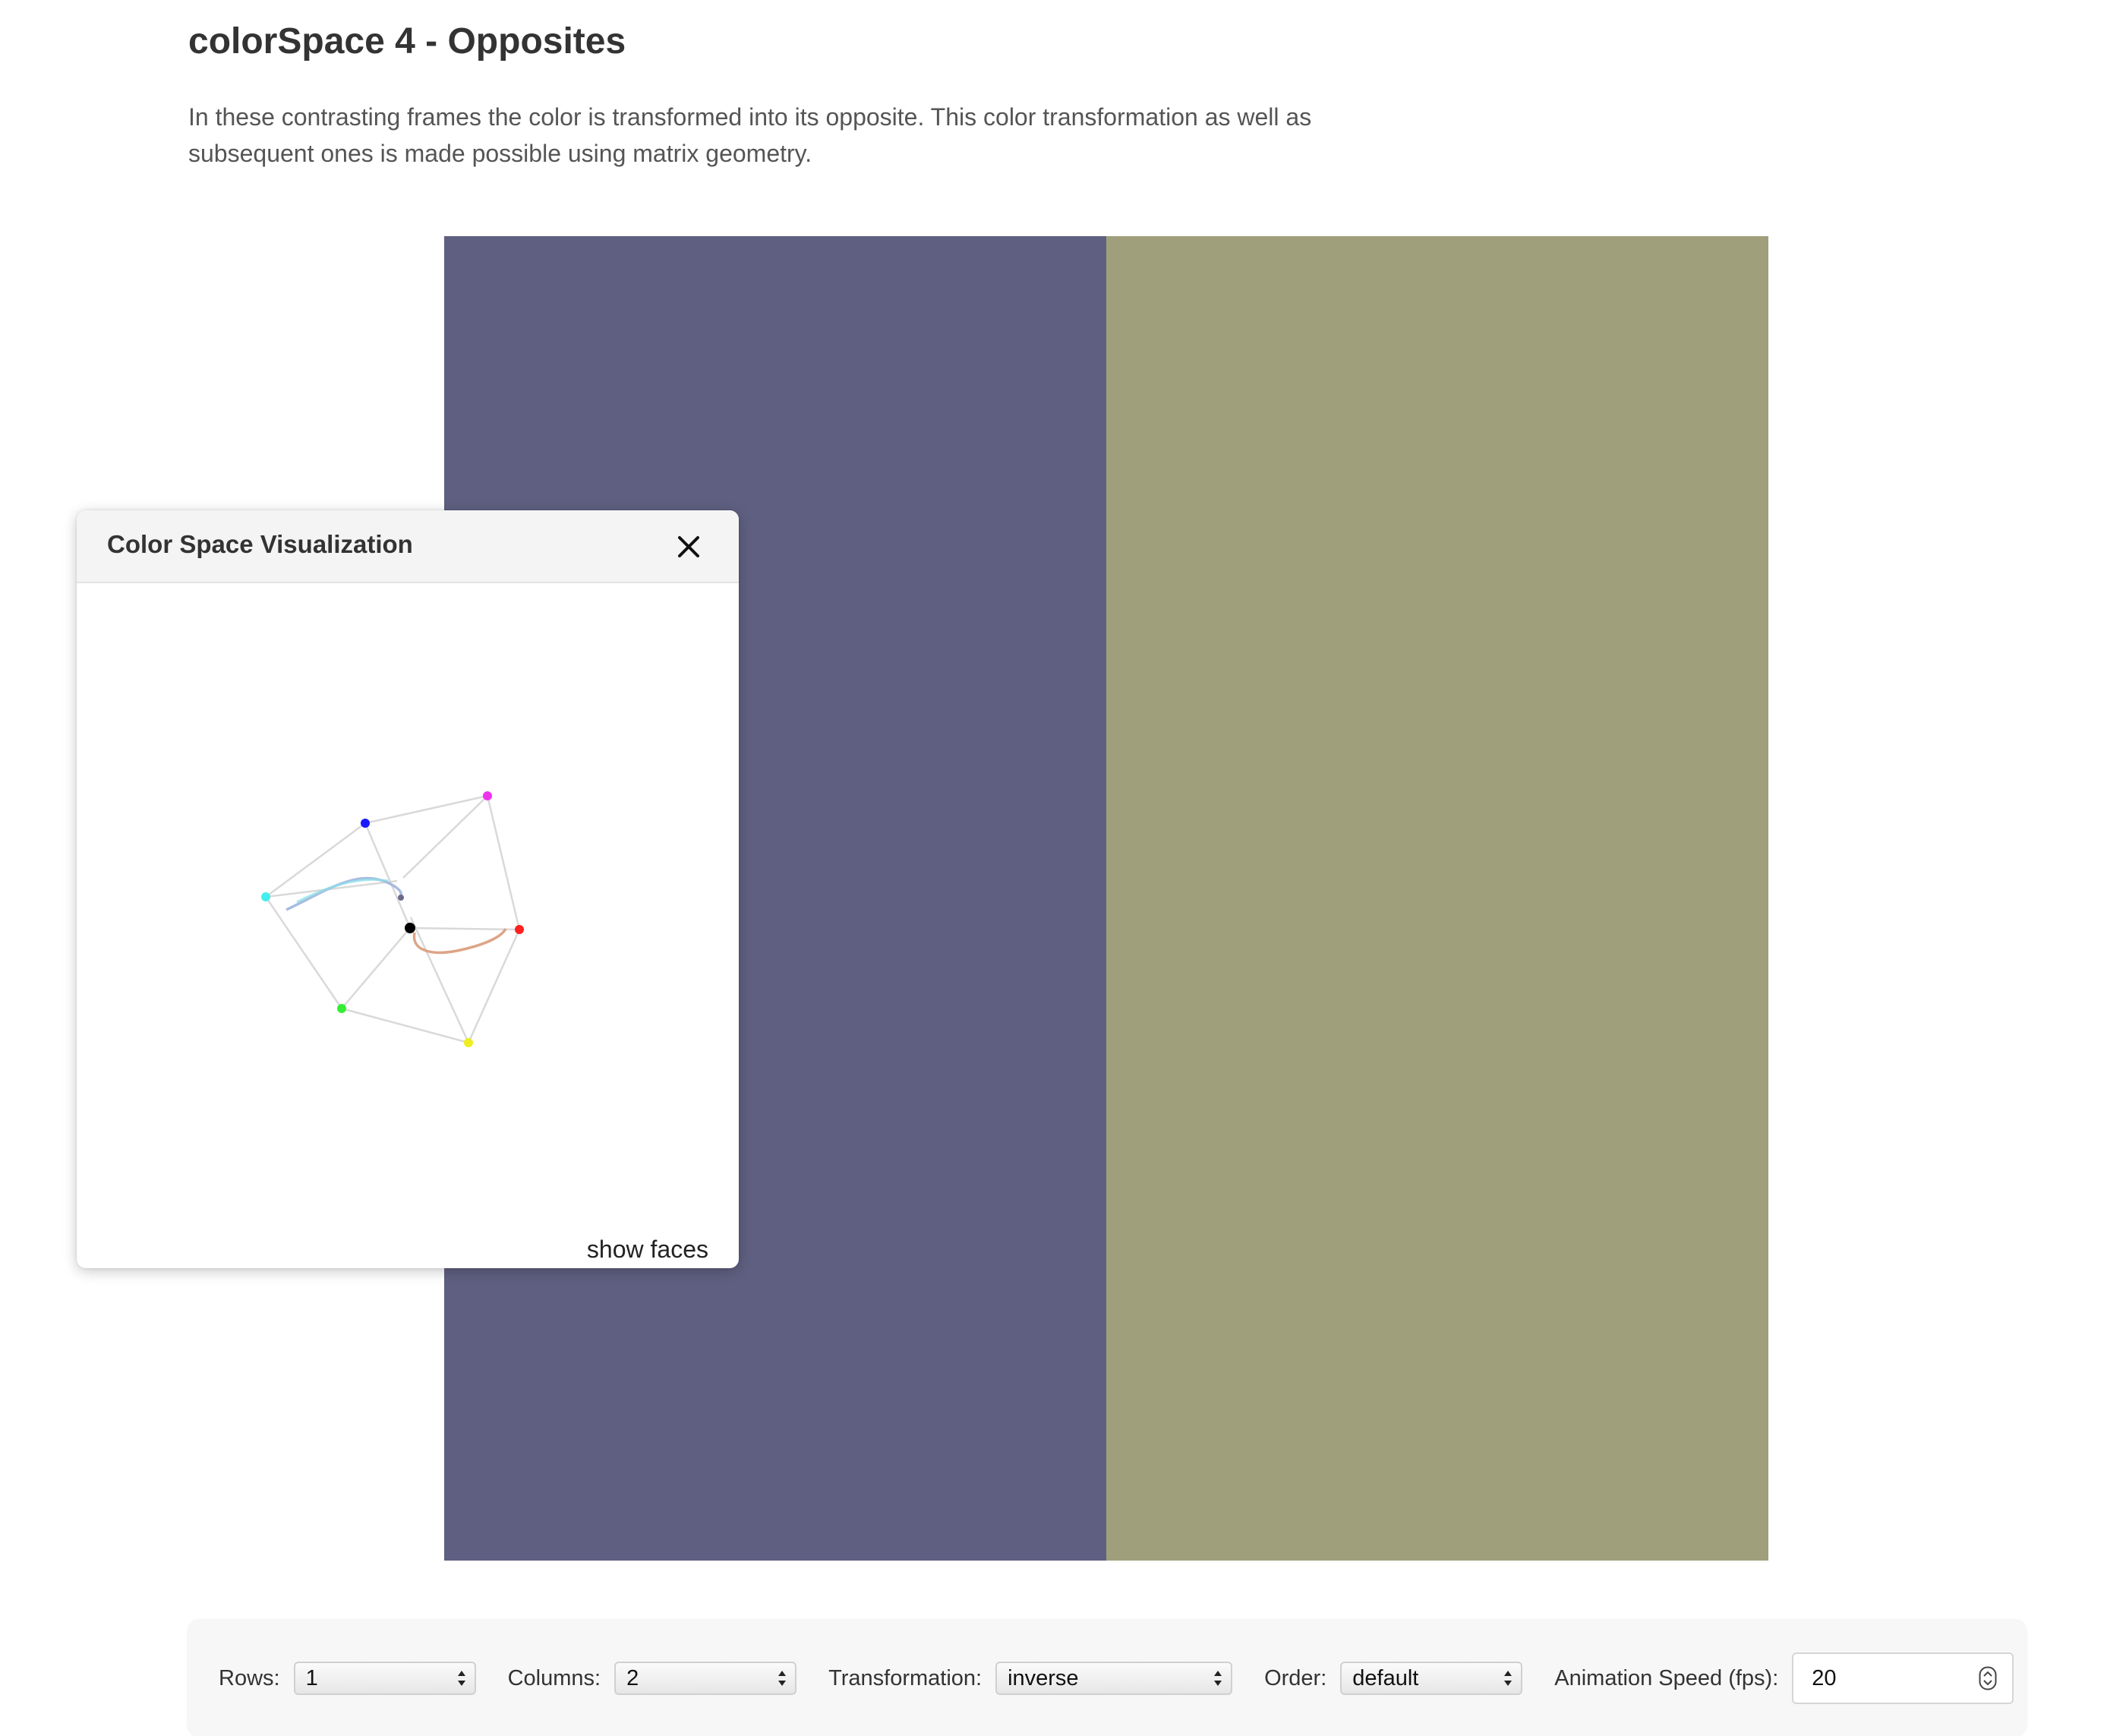  I want to click on order-control: Order: default, so click(1393, 1679).